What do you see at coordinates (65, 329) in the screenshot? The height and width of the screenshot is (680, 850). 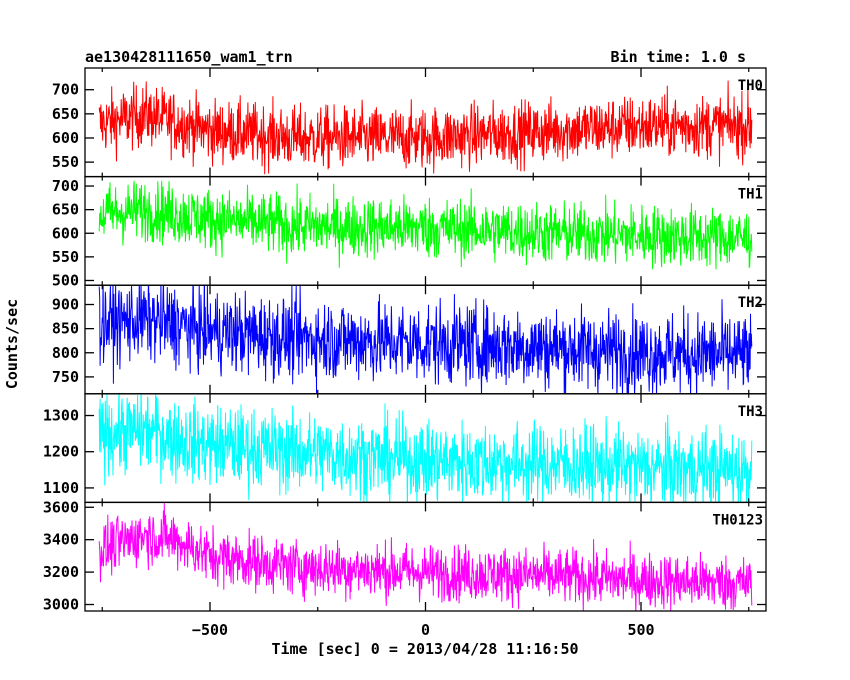 I see `y-tick-label: 850` at bounding box center [65, 329].